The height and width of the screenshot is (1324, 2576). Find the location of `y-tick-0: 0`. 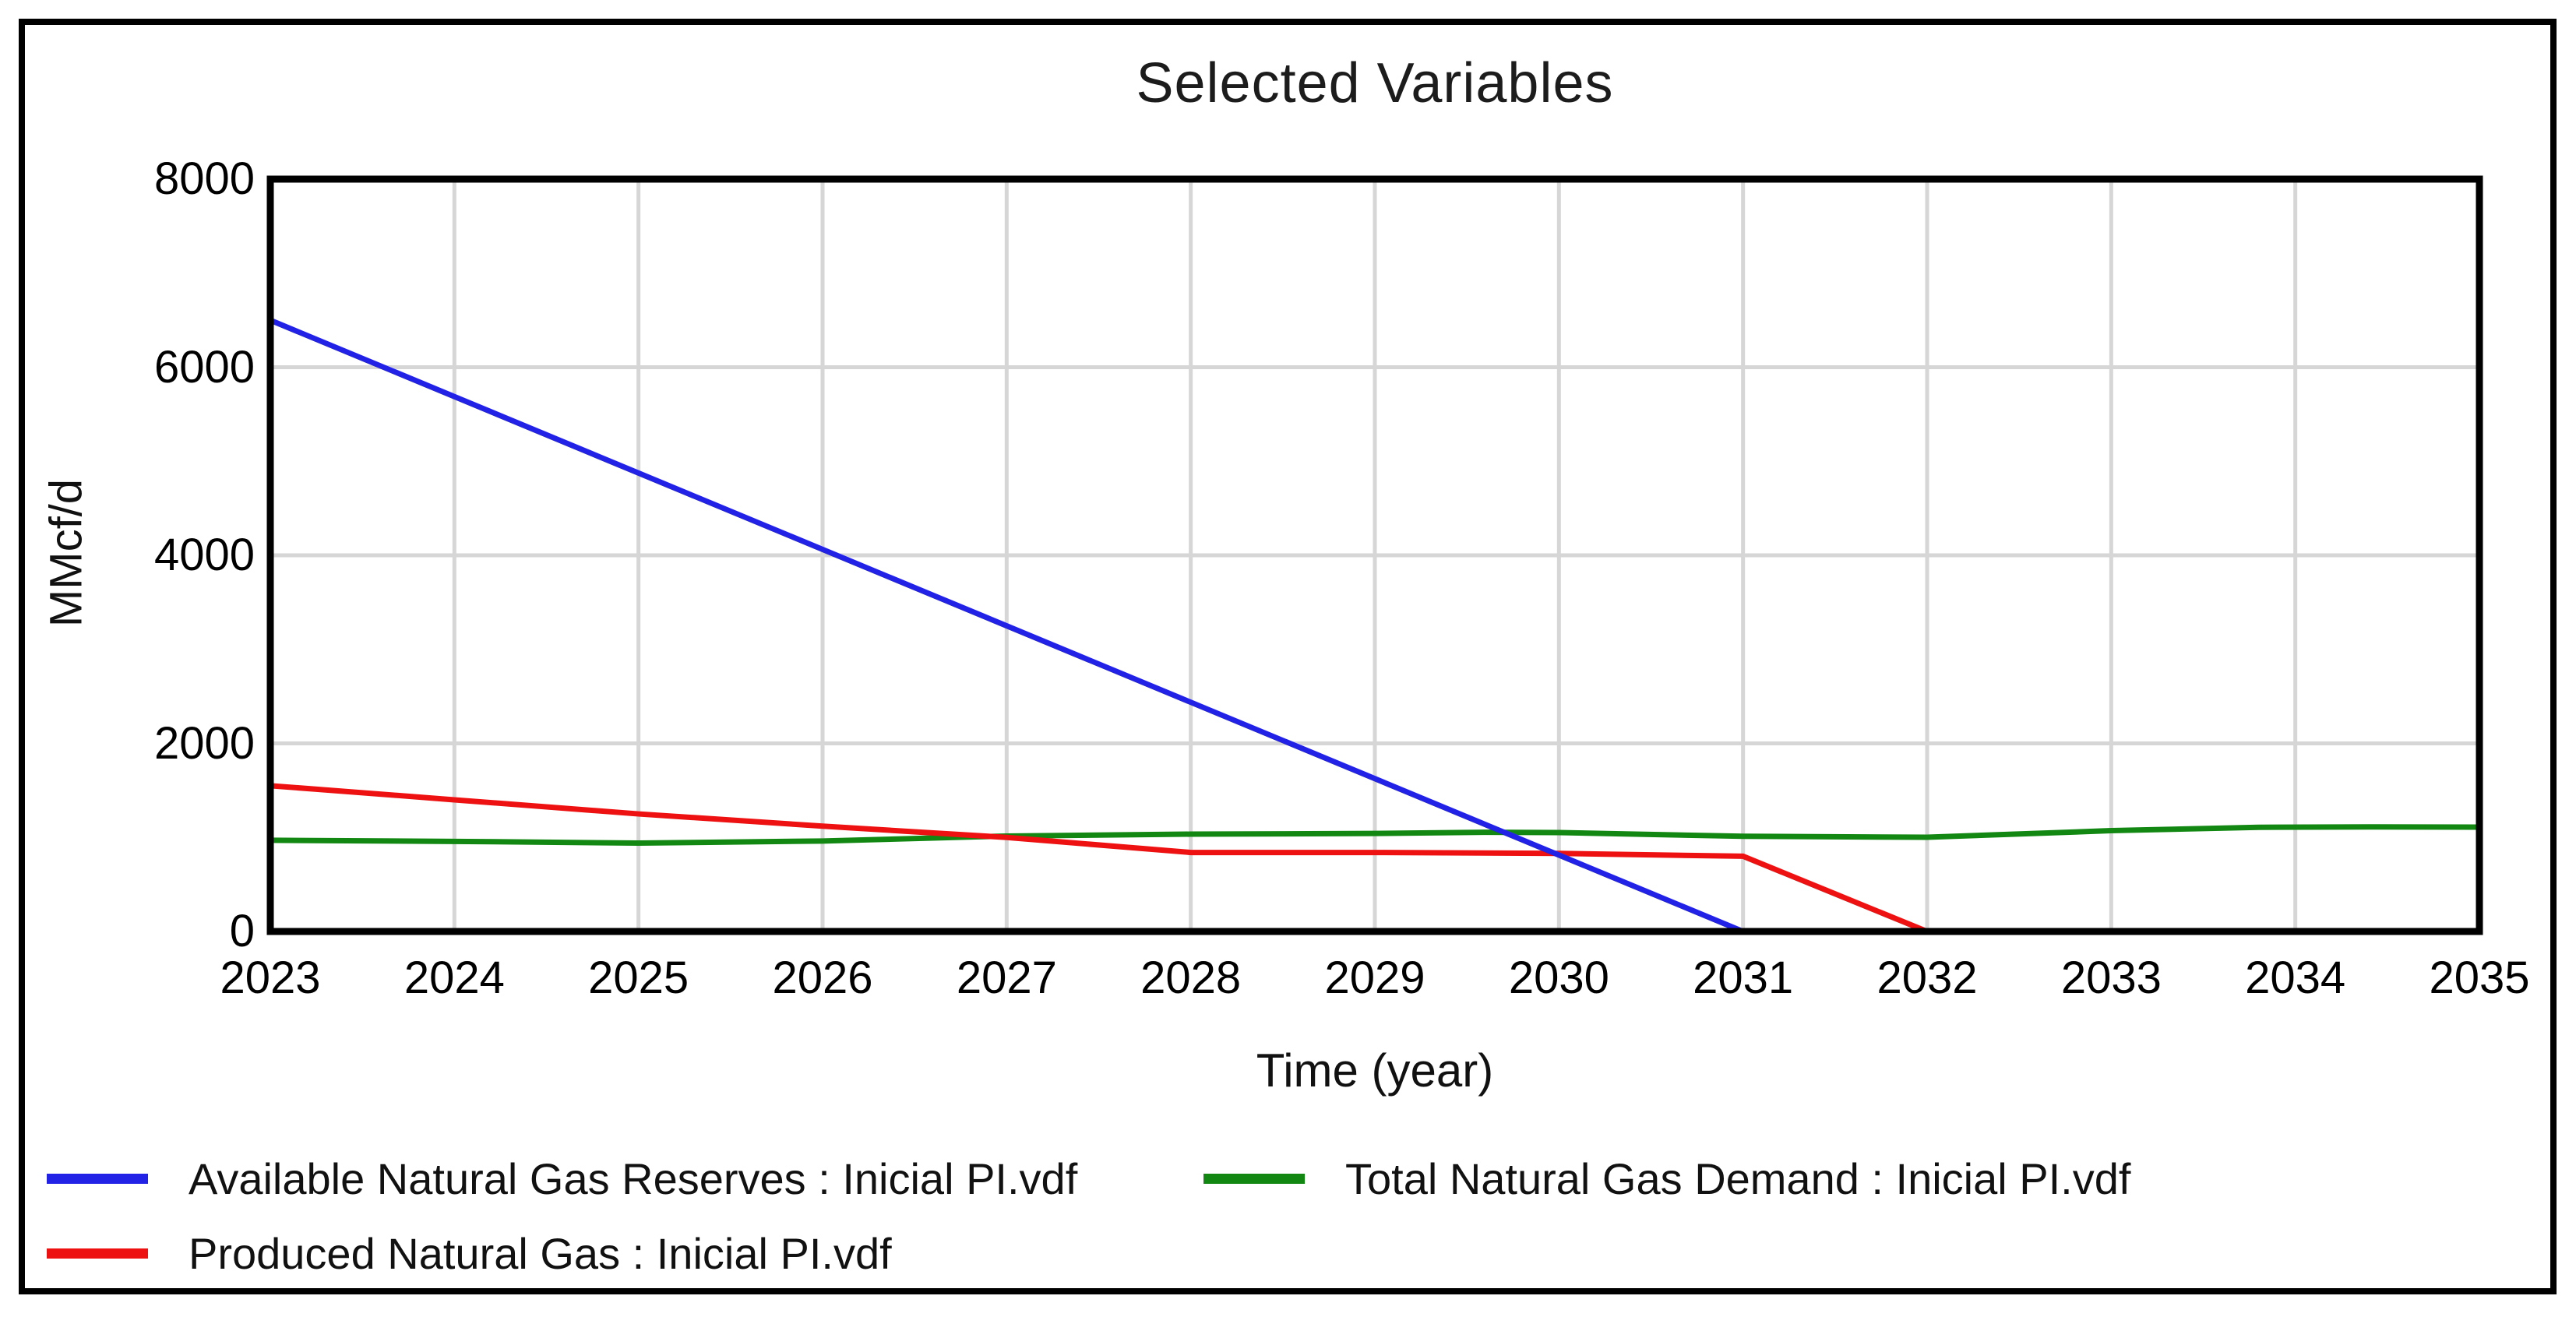

y-tick-0: 0 is located at coordinates (242, 931).